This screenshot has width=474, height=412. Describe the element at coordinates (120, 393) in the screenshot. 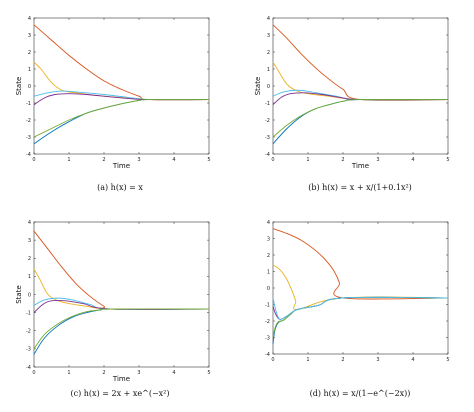

I see `panel-caption: (c) h(x) = 2x + xe^(−x²)` at that location.